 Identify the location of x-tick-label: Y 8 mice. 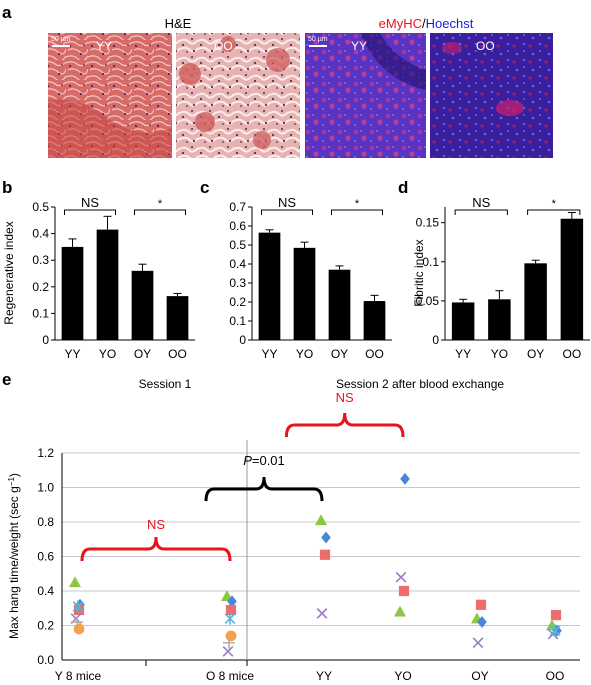
(78, 676).